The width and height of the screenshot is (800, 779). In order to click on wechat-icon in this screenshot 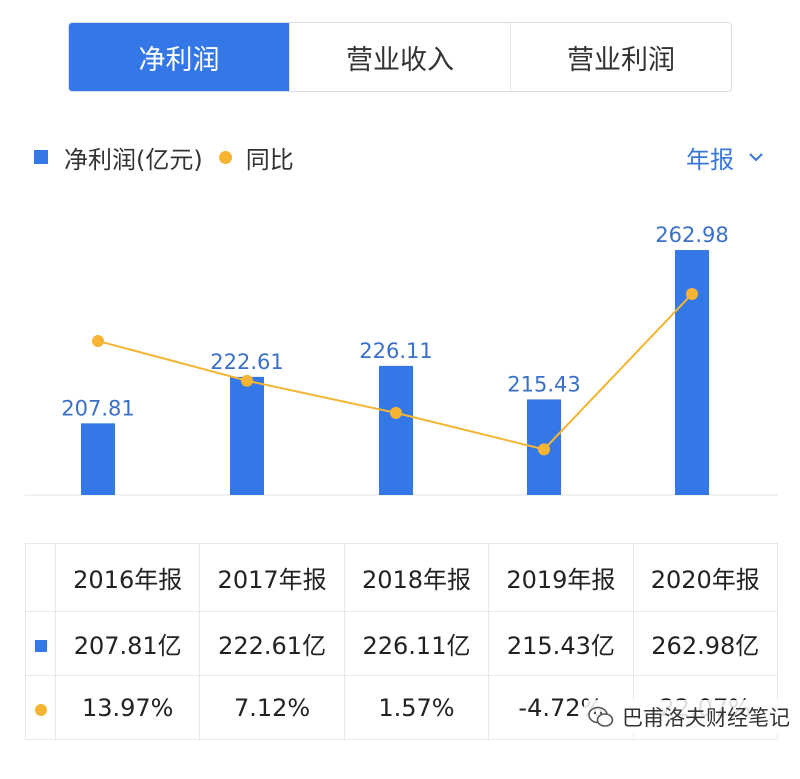, I will do `click(601, 716)`.